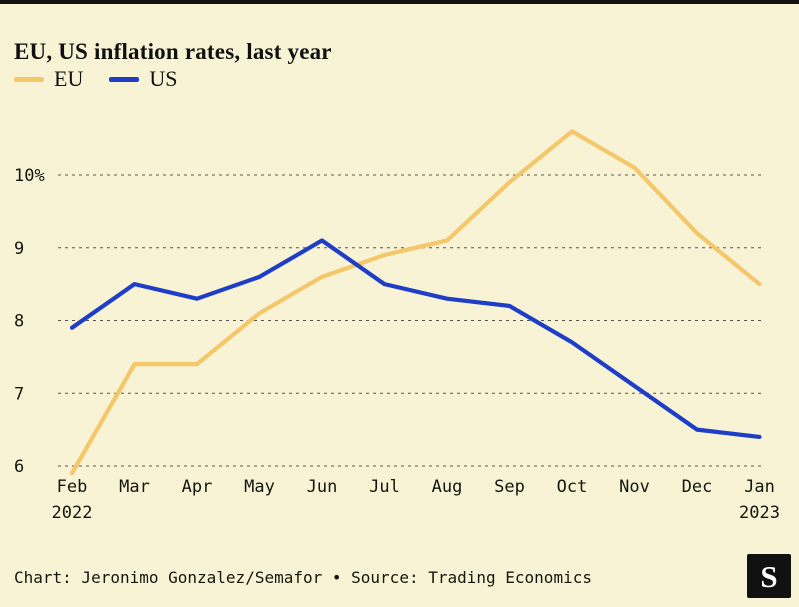  I want to click on semafor-logo-letter: S, so click(769, 576).